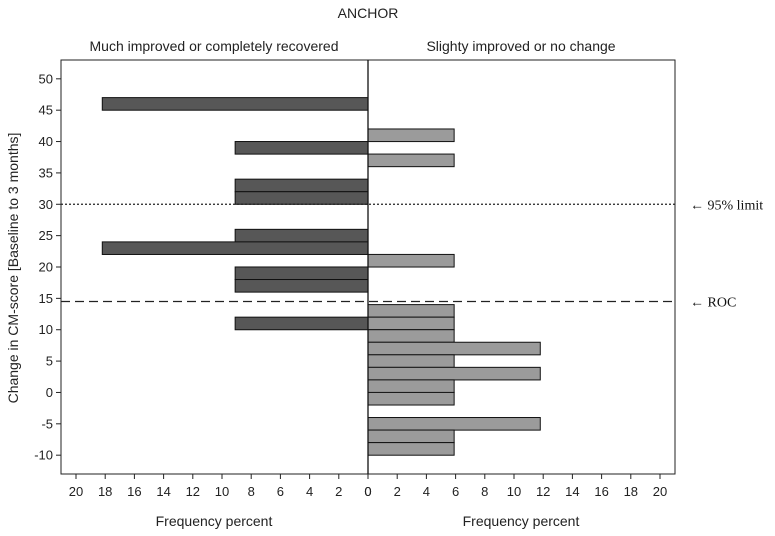 The image size is (775, 536). What do you see at coordinates (426, 491) in the screenshot?
I see `right-x-tick-label-2: 4` at bounding box center [426, 491].